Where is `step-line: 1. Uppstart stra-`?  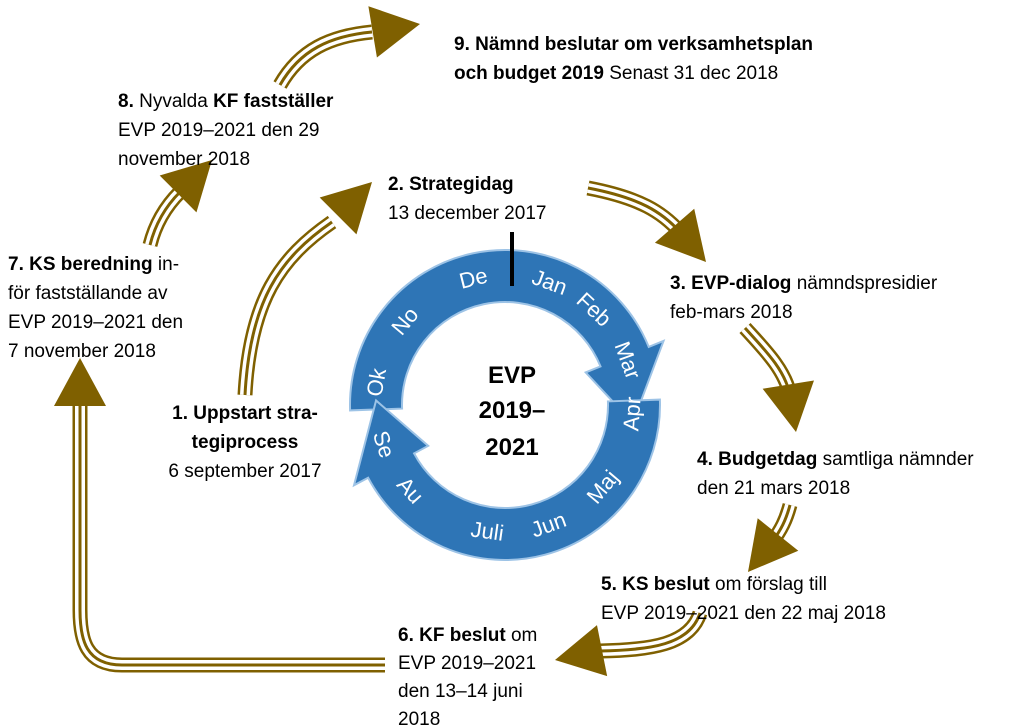
step-line: 1. Uppstart stra- is located at coordinates (245, 413).